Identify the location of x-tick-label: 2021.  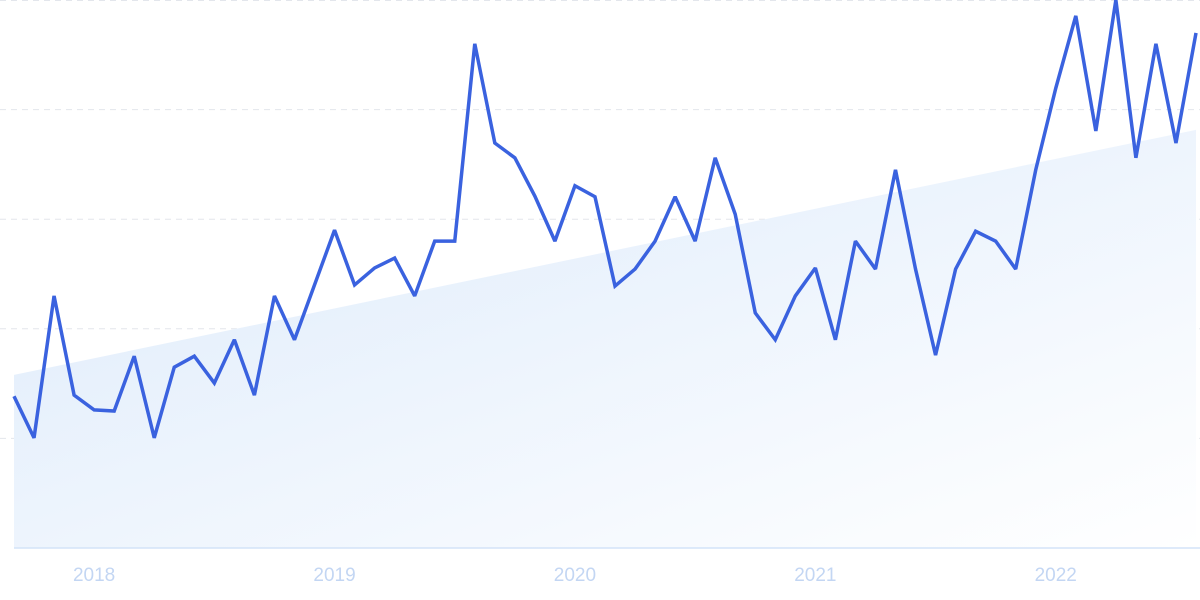
(815, 575).